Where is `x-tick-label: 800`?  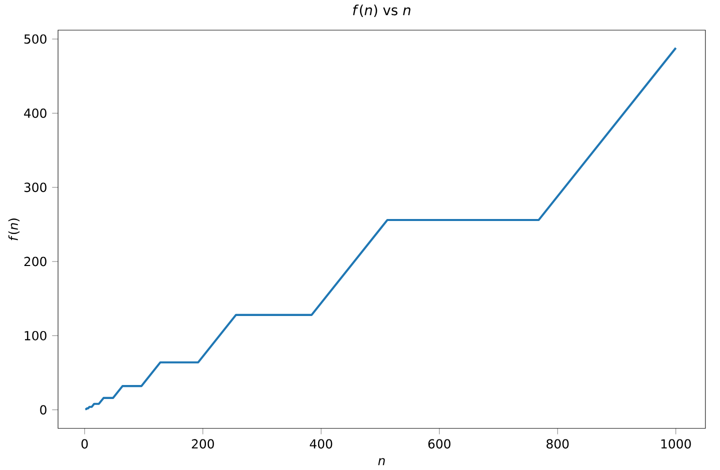
x-tick-label: 800 is located at coordinates (557, 444).